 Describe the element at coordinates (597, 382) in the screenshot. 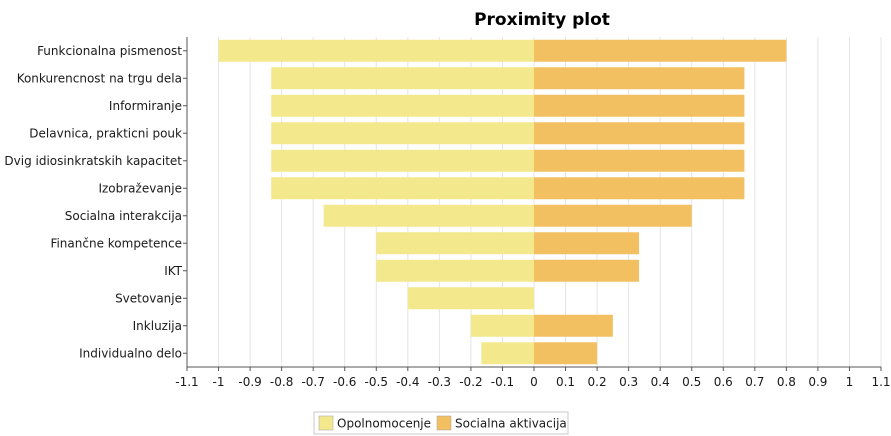

I see `x-tick-label: 0.2` at that location.